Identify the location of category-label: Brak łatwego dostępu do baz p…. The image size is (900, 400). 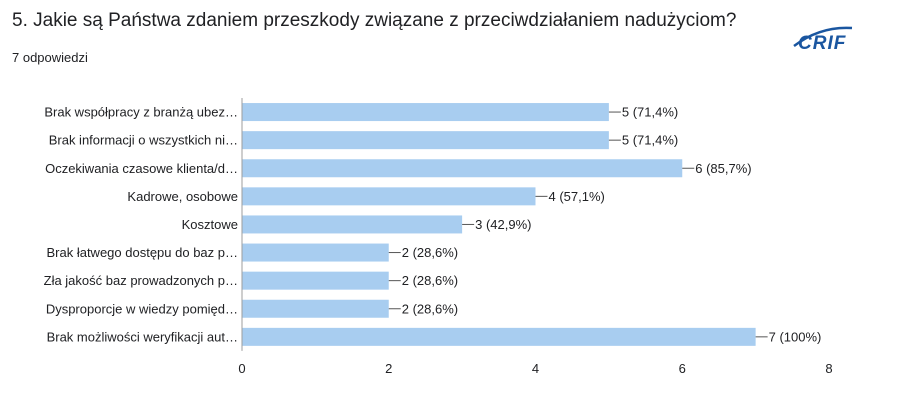
(142, 252).